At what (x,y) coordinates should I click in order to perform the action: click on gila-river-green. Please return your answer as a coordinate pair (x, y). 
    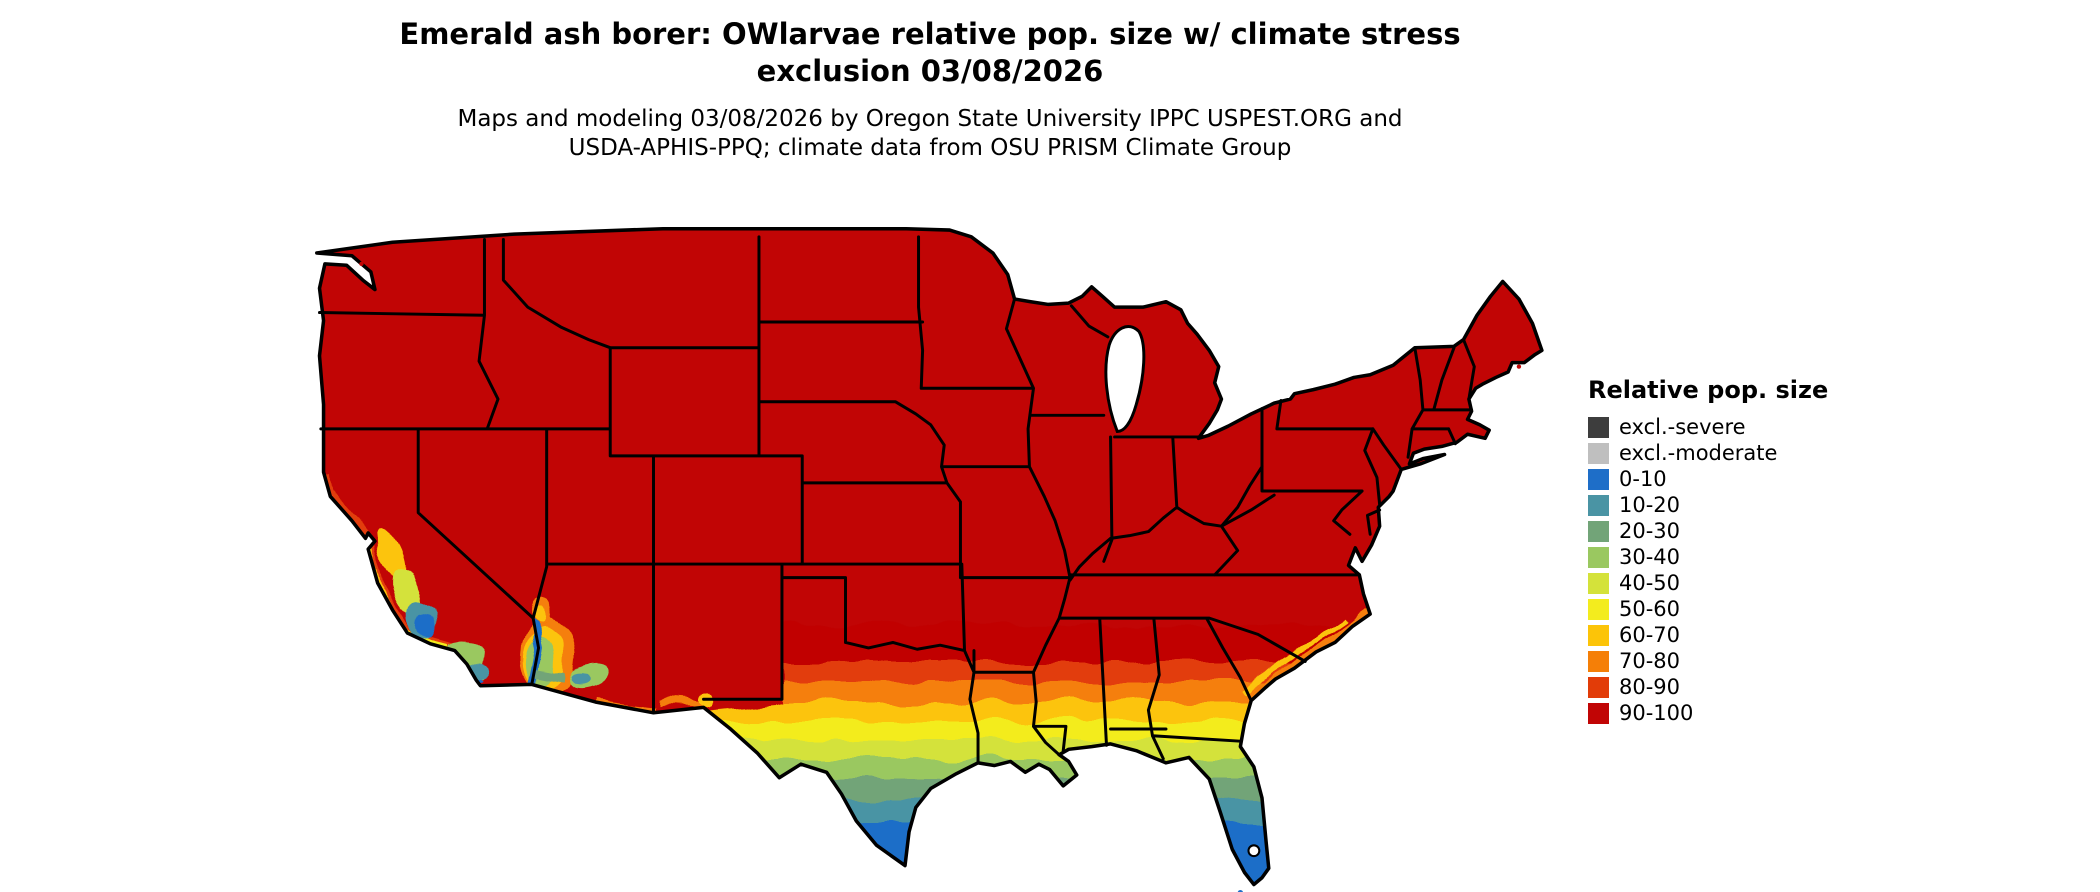
    Looking at the image, I should click on (549, 675).